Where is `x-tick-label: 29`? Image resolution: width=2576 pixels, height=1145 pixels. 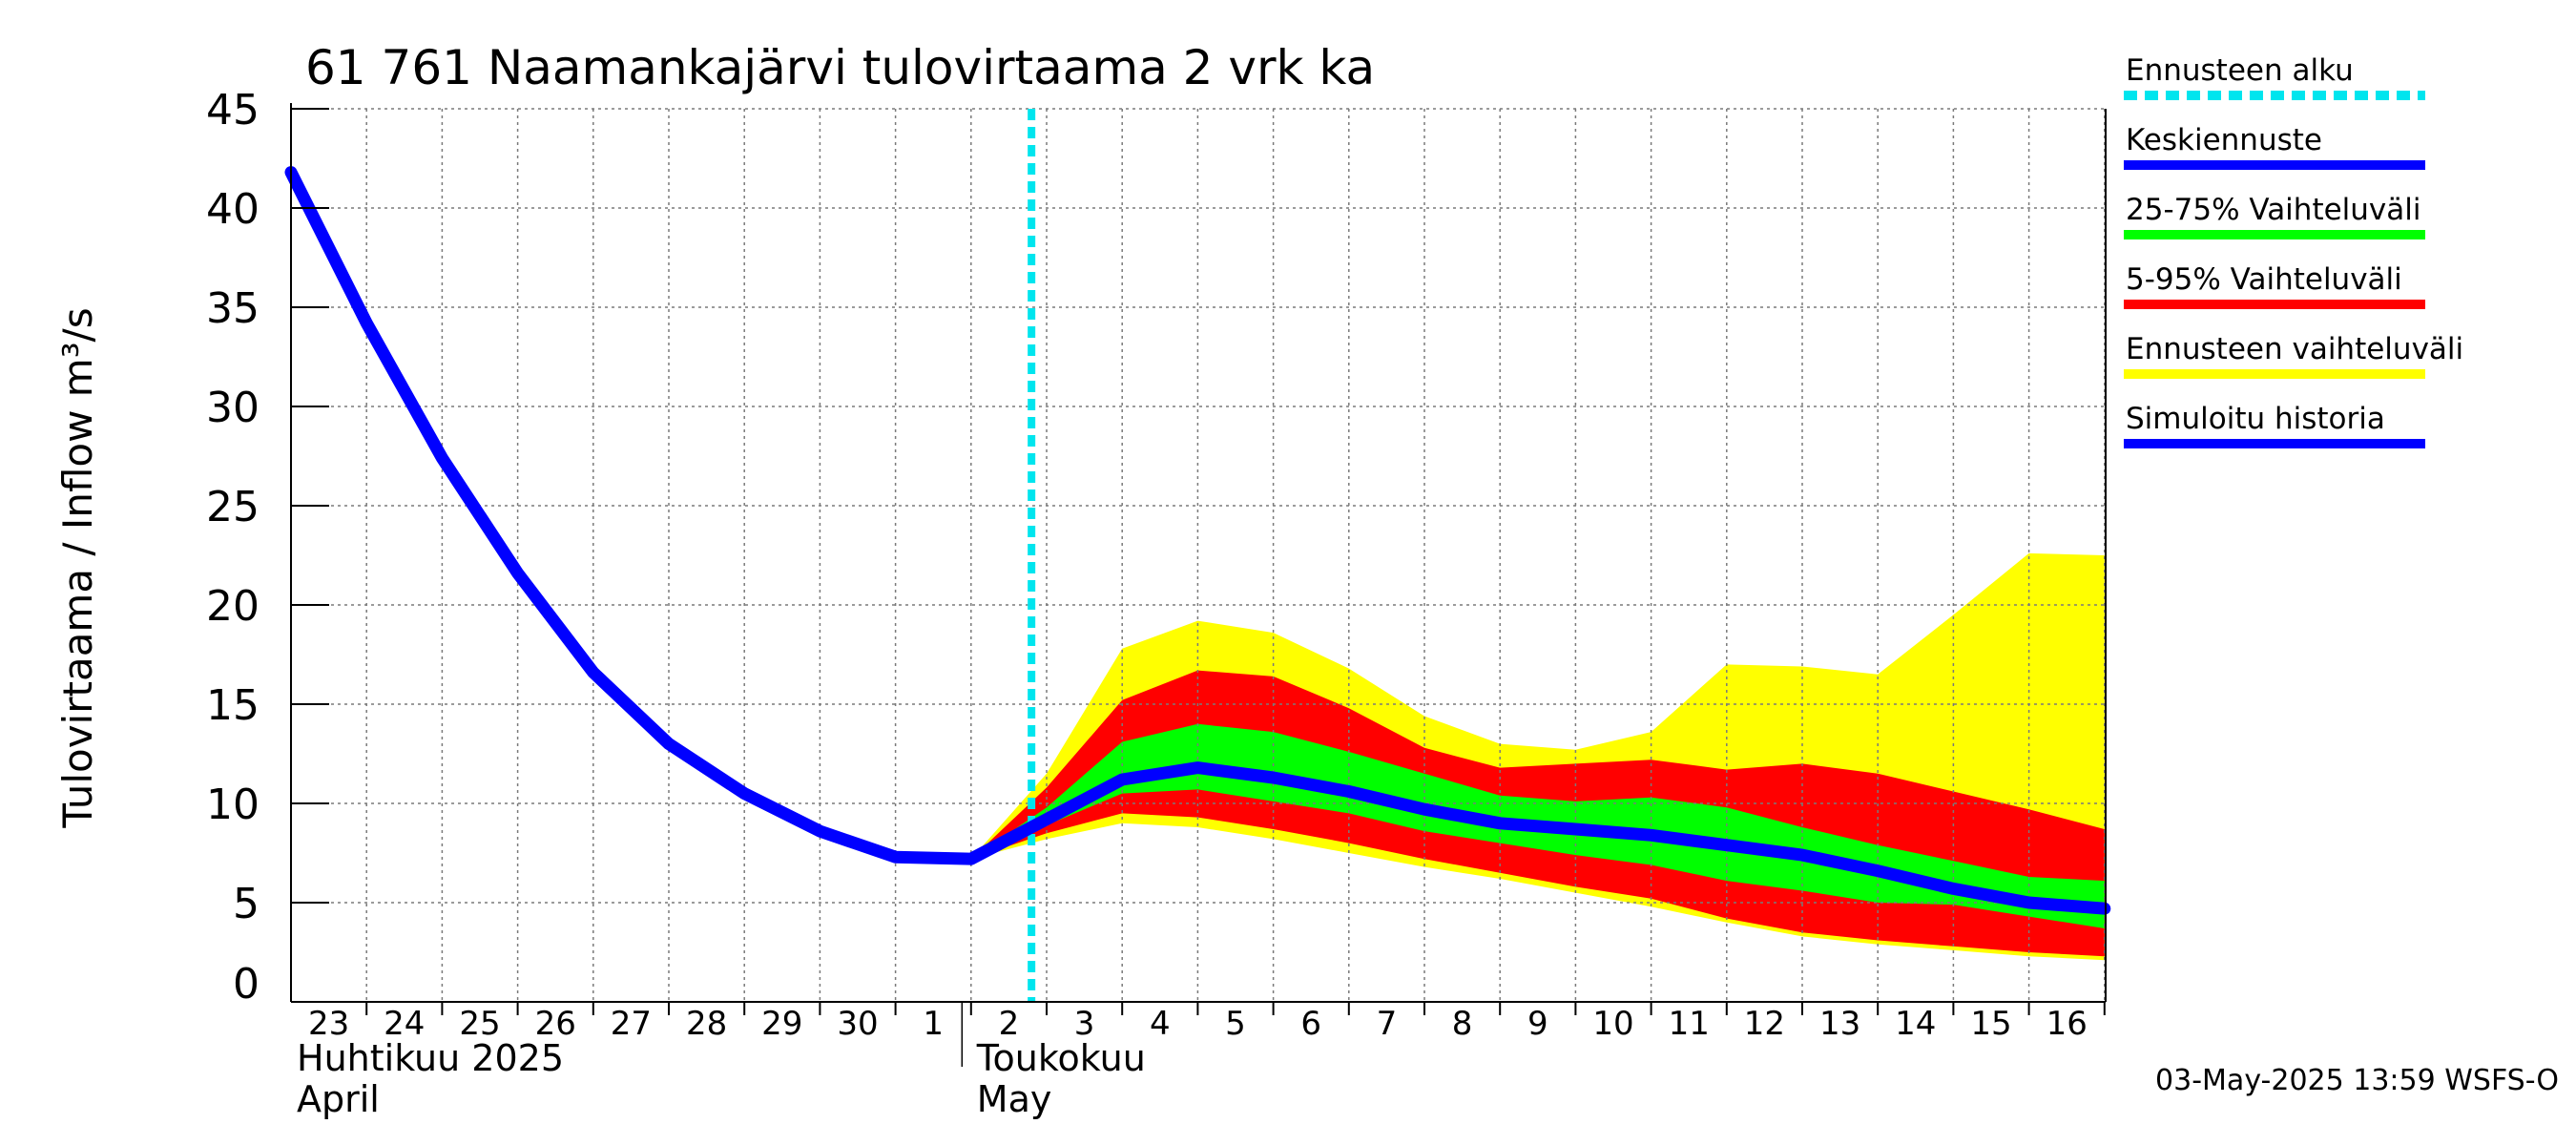 x-tick-label: 29 is located at coordinates (781, 1024).